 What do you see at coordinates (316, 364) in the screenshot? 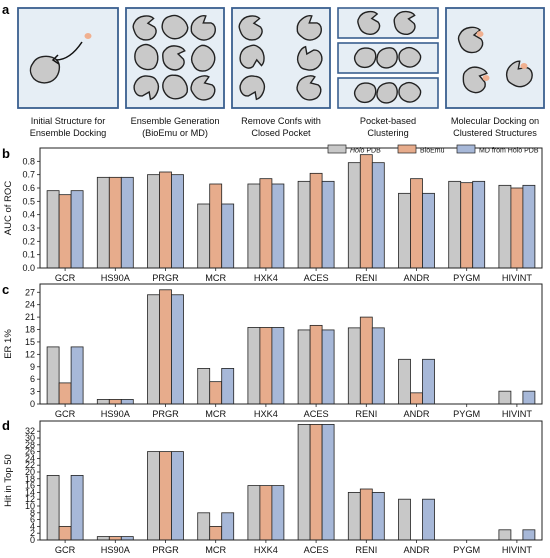
I see `bar-c-aces-s2` at bounding box center [316, 364].